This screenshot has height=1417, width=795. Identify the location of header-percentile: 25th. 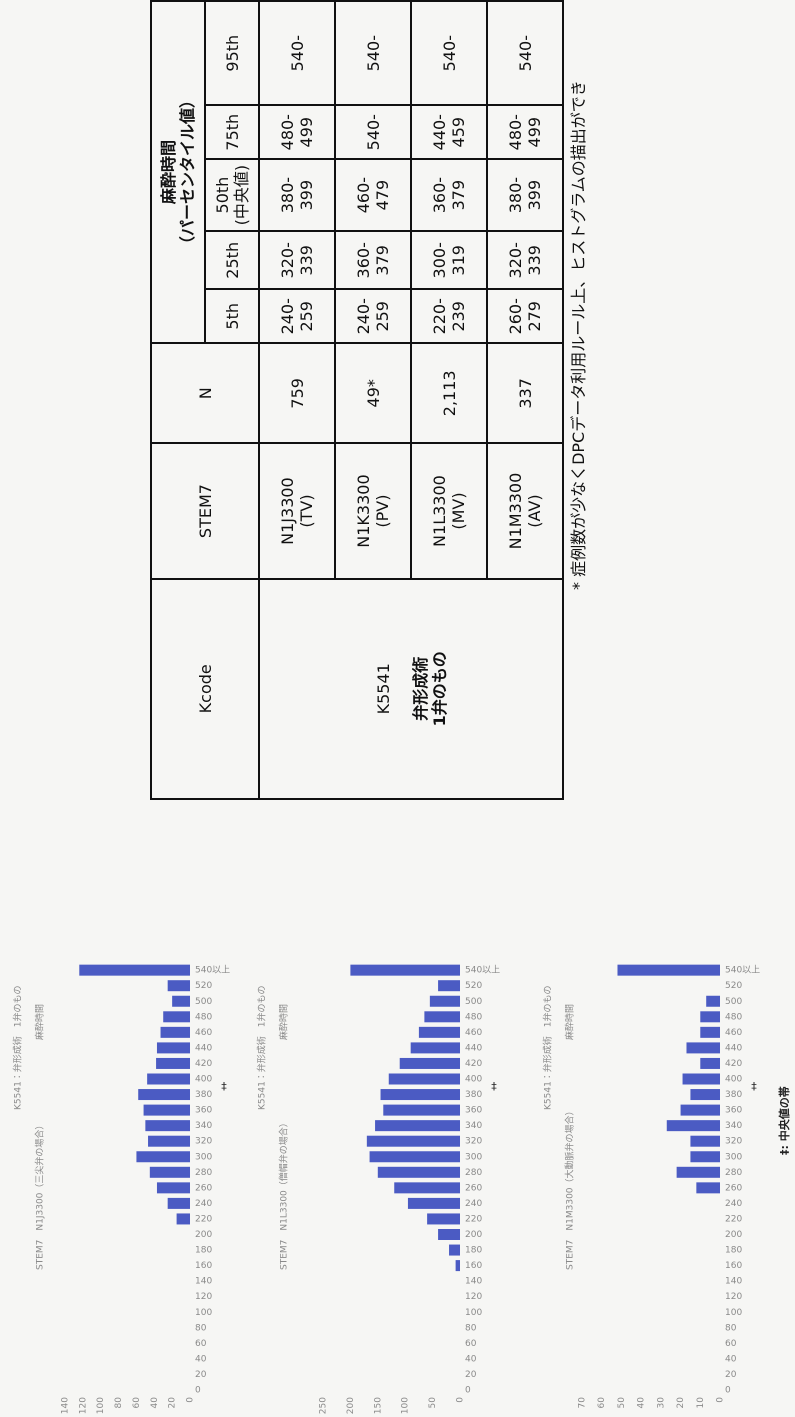
(232, 260).